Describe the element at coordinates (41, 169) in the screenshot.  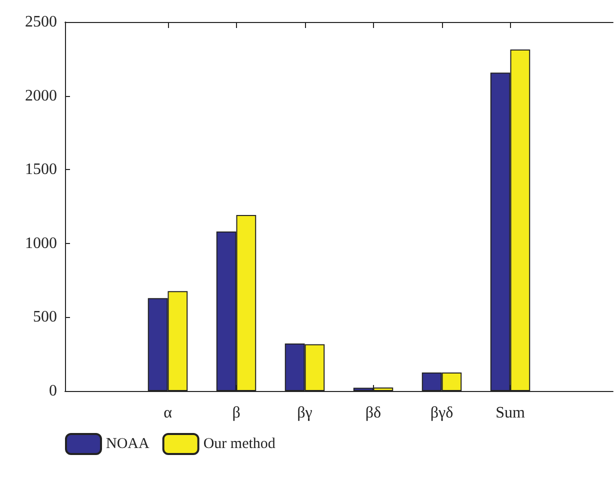
I see `y-tick-label: 1500` at that location.